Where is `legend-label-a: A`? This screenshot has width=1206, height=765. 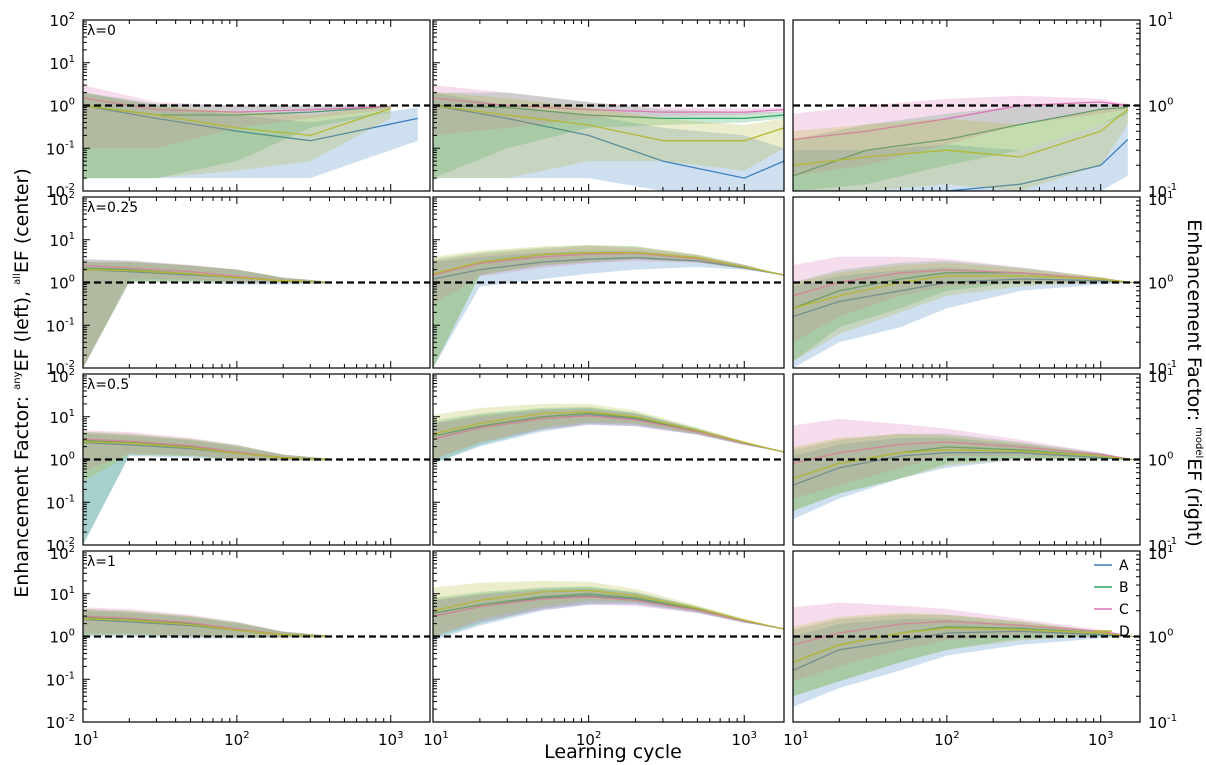
legend-label-a: A is located at coordinates (1124, 566).